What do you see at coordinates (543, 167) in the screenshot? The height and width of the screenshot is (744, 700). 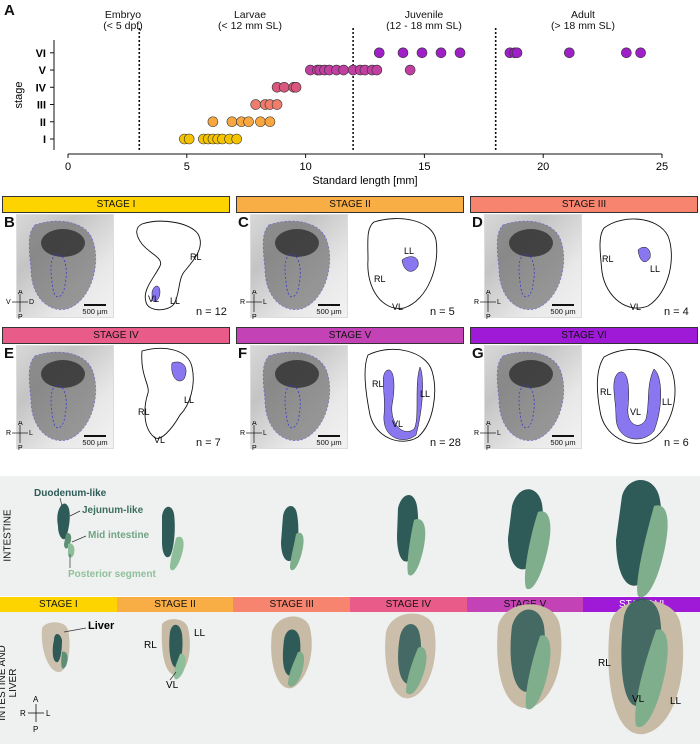 I see `x-tick-label: 20` at bounding box center [543, 167].